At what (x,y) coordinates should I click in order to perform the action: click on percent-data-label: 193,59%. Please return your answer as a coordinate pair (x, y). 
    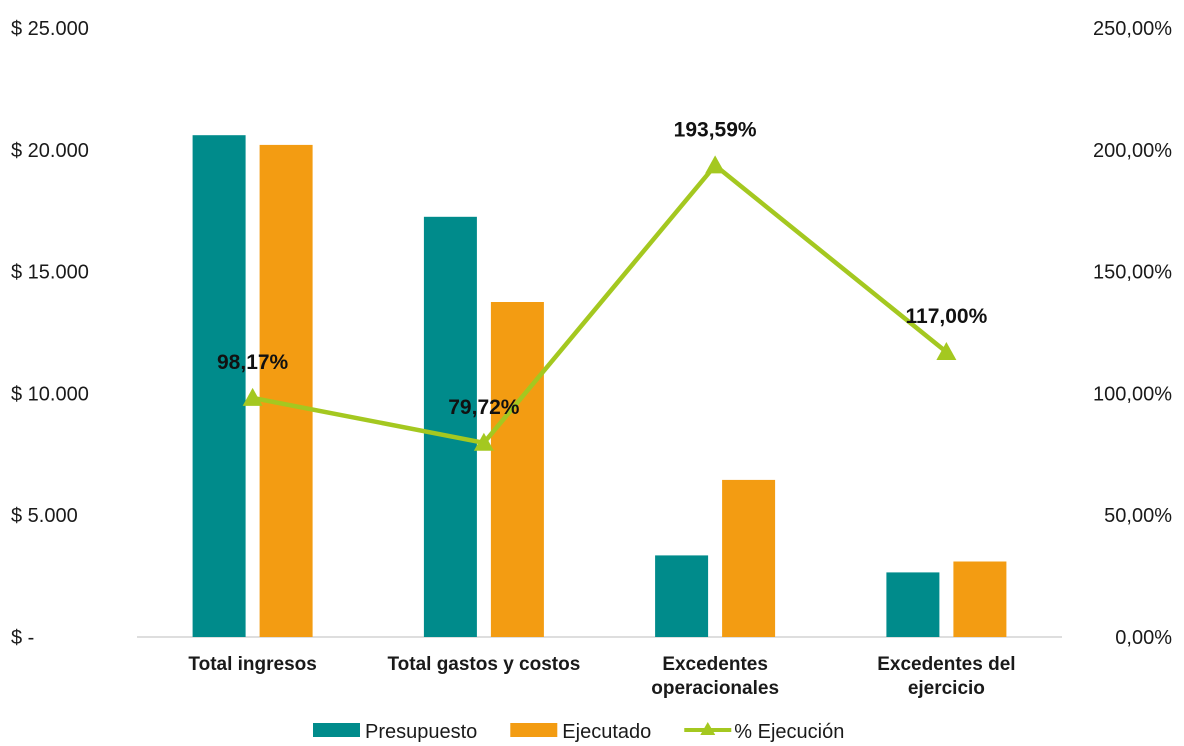
    Looking at the image, I should click on (715, 129).